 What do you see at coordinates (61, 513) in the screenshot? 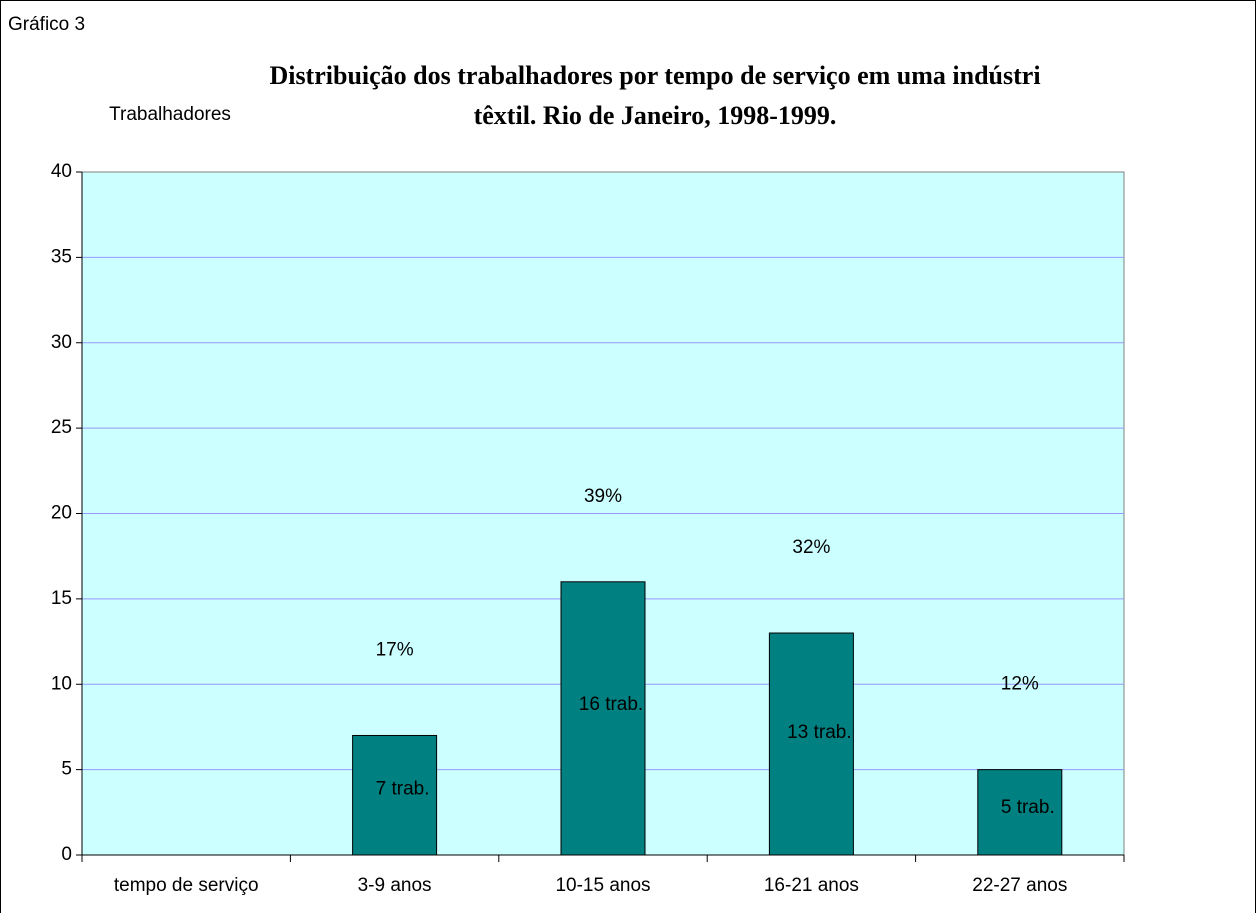
I see `y-tick-label: 20` at bounding box center [61, 513].